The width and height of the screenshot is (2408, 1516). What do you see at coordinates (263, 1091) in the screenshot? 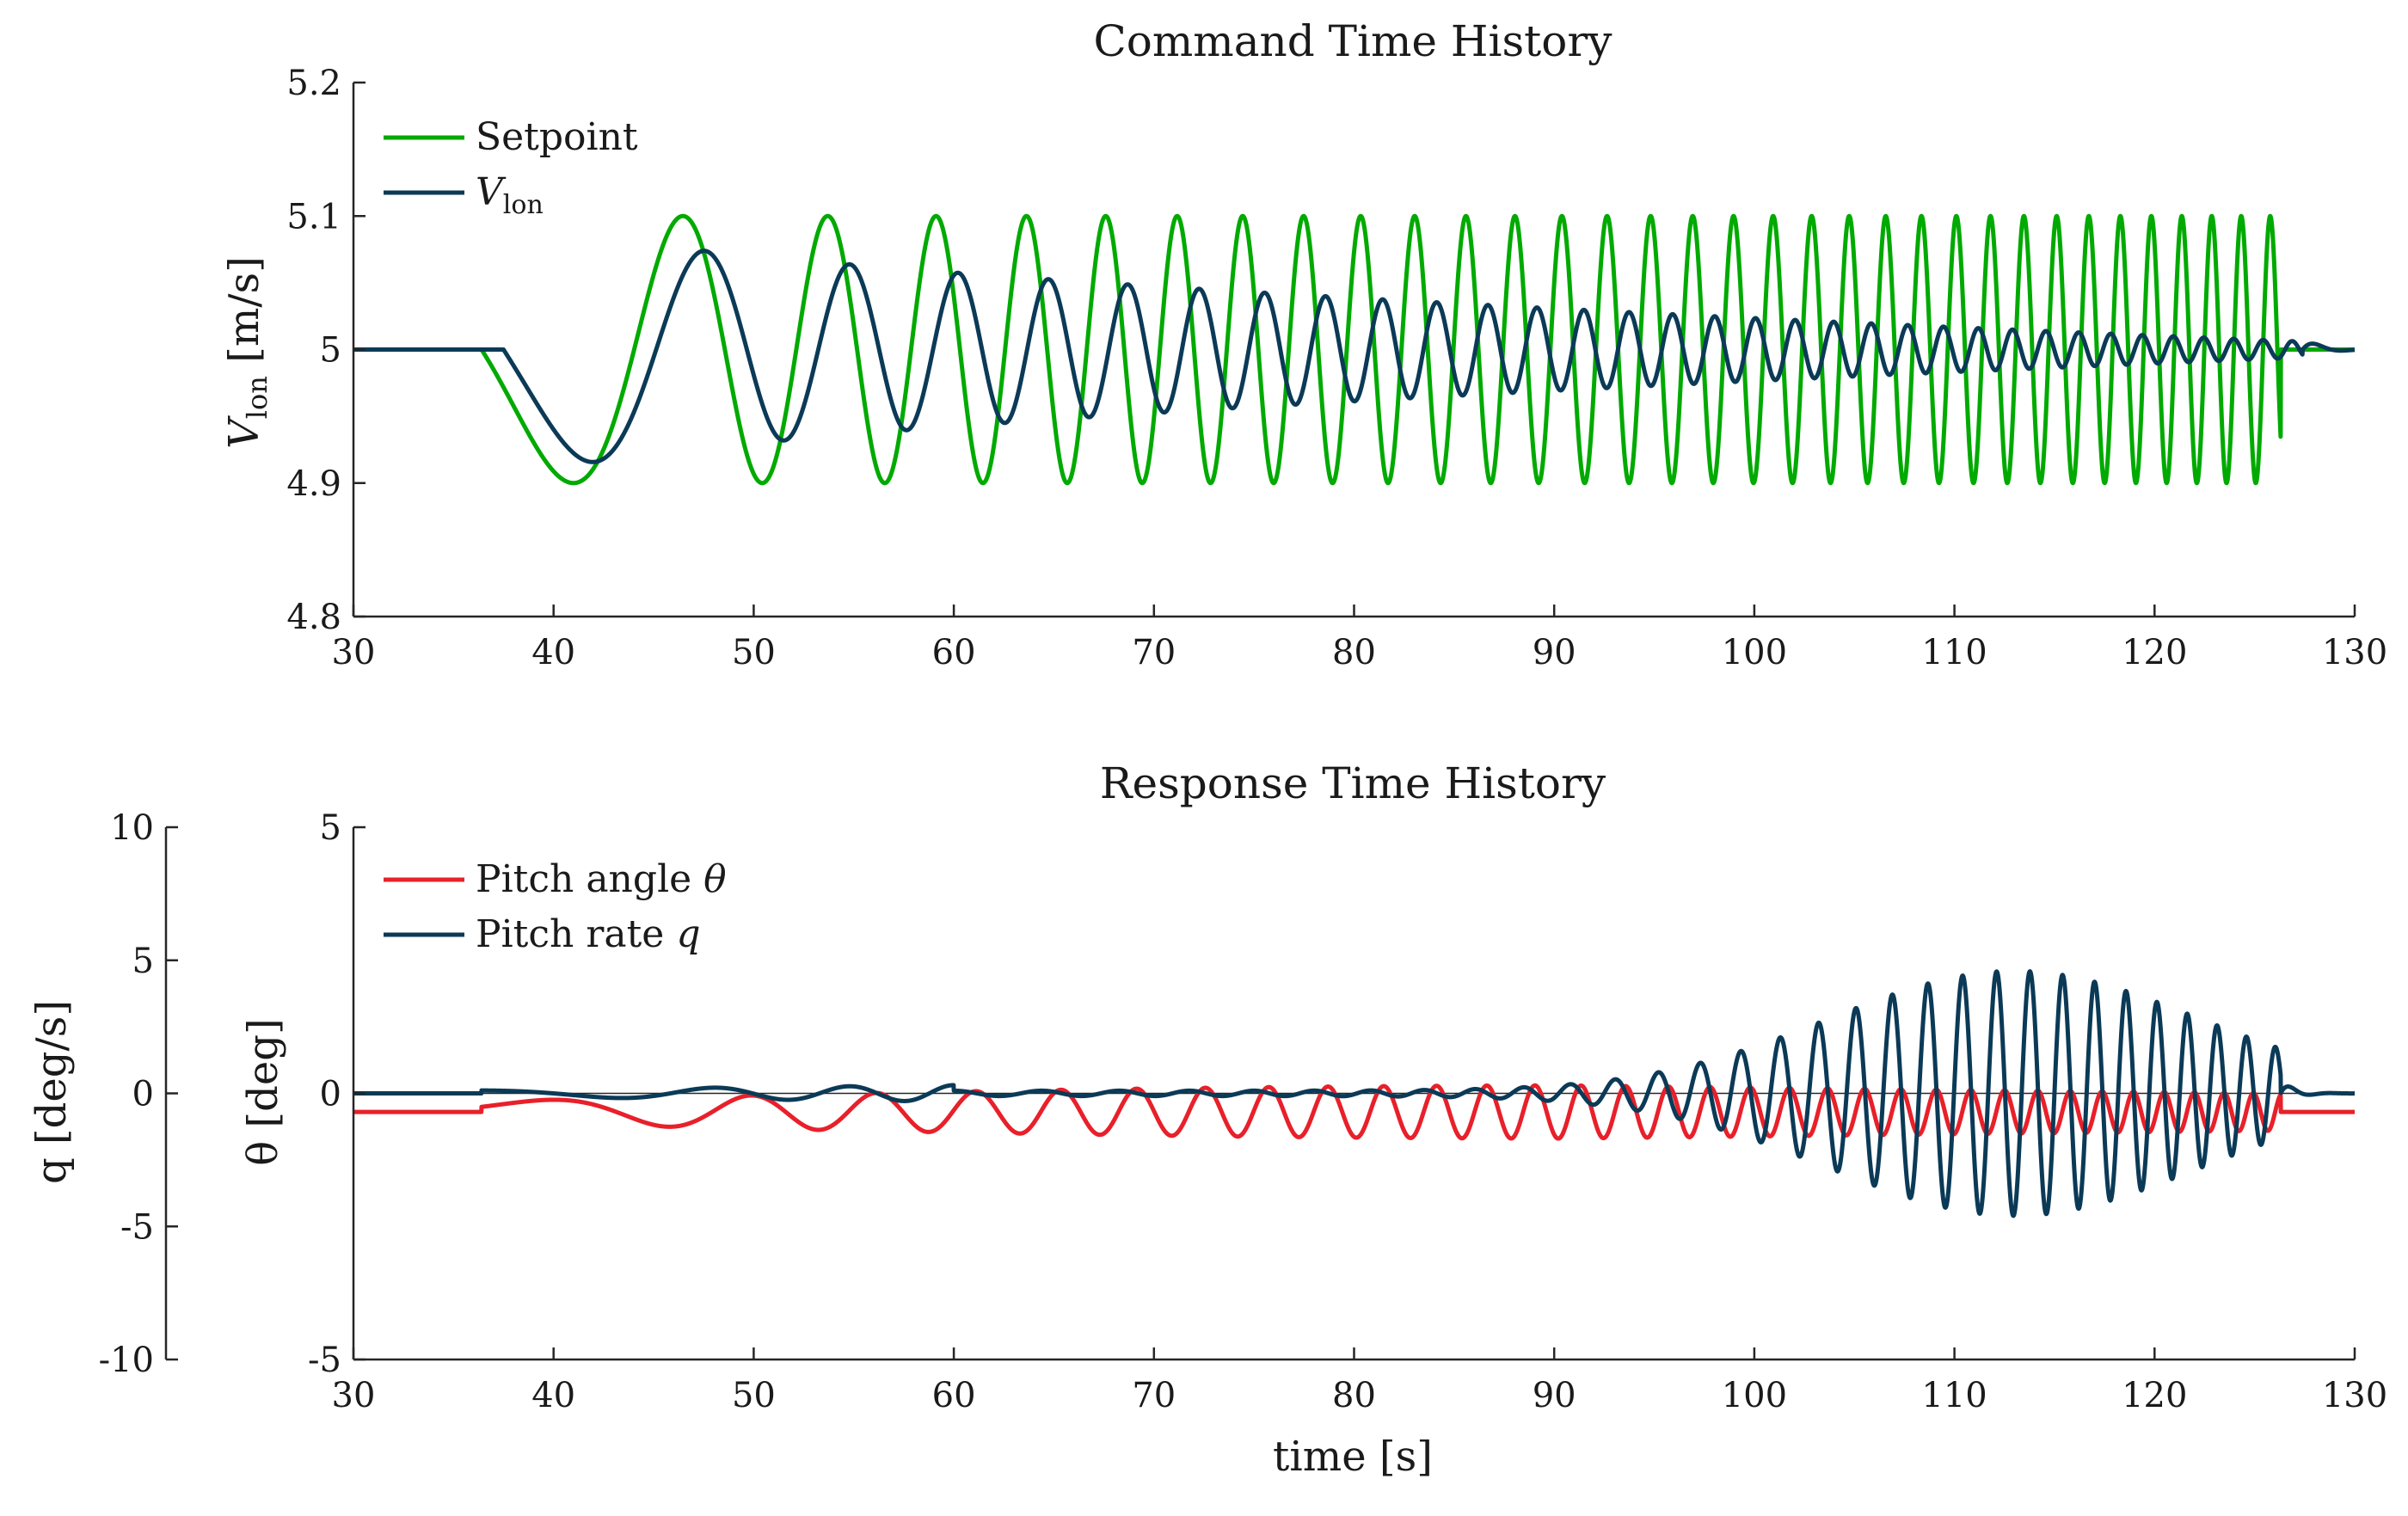
I see `theta-y-label: θ [deg]` at bounding box center [263, 1091].